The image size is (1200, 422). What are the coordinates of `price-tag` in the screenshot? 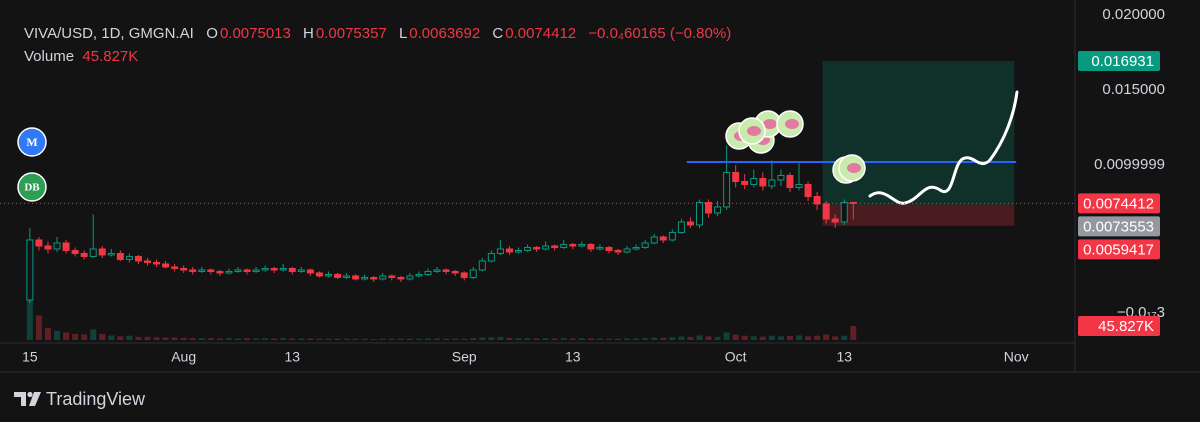 It's located at (1119, 203).